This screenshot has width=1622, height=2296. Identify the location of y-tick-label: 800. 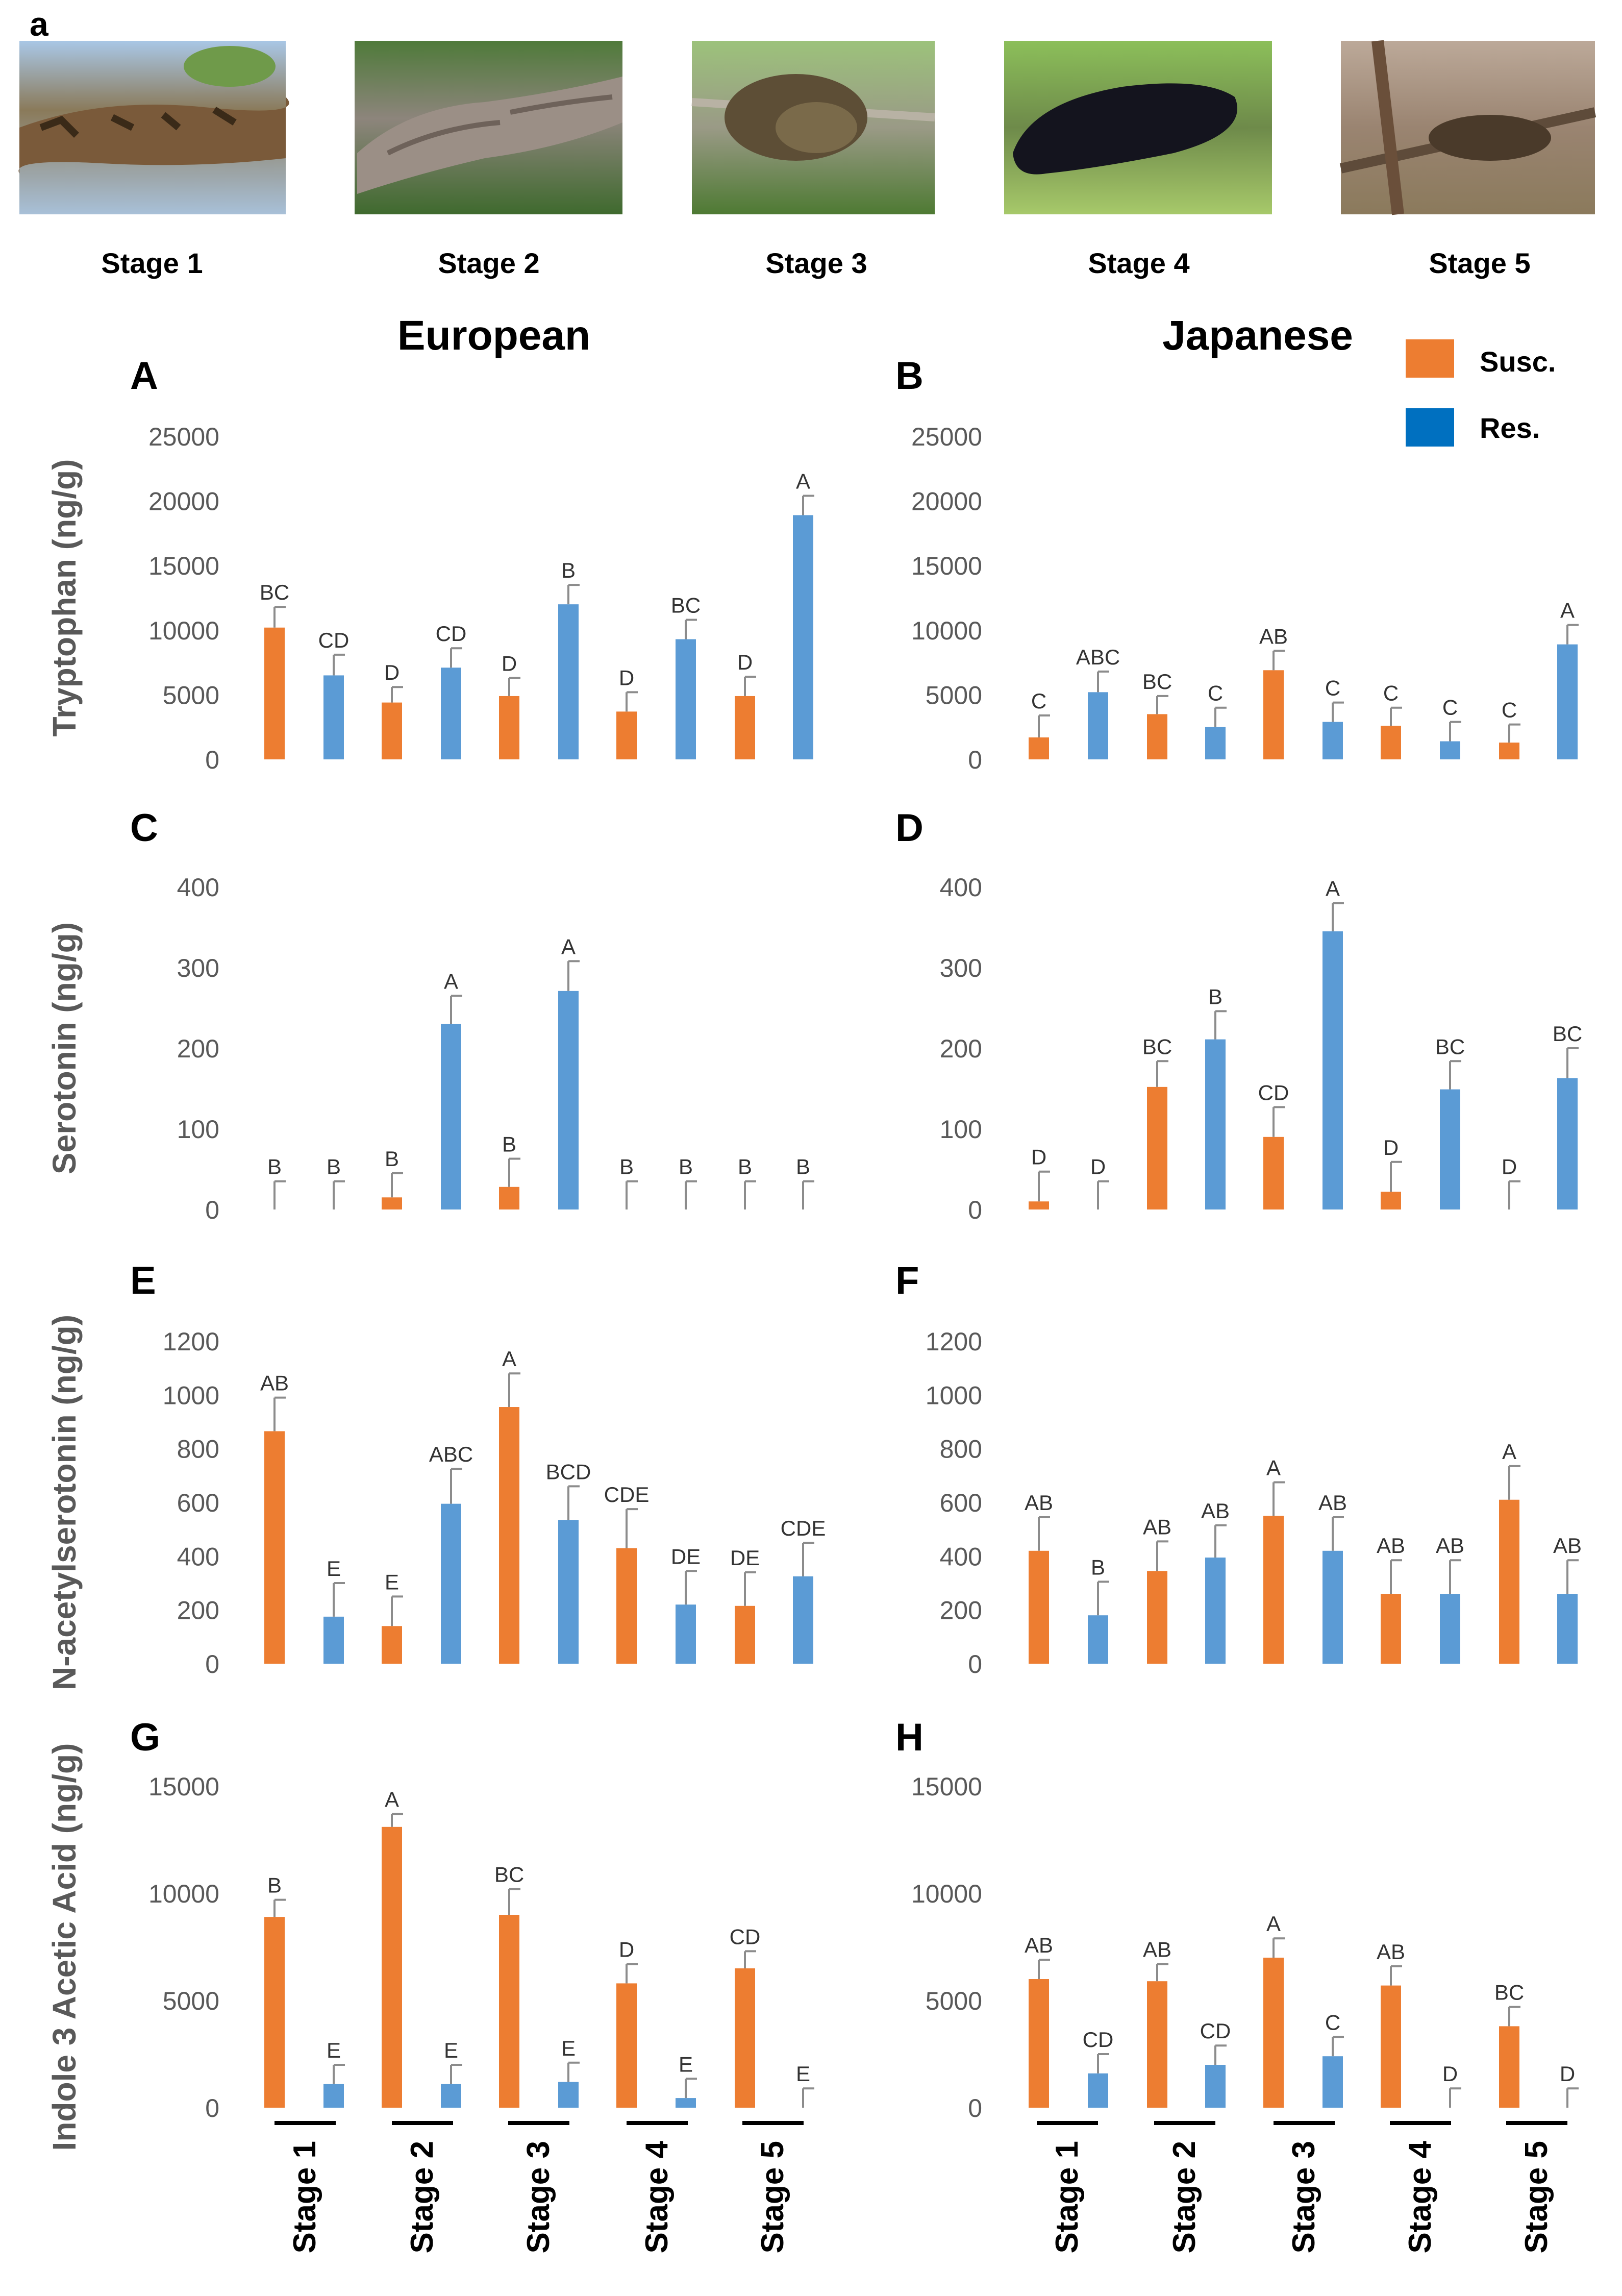
(961, 1449).